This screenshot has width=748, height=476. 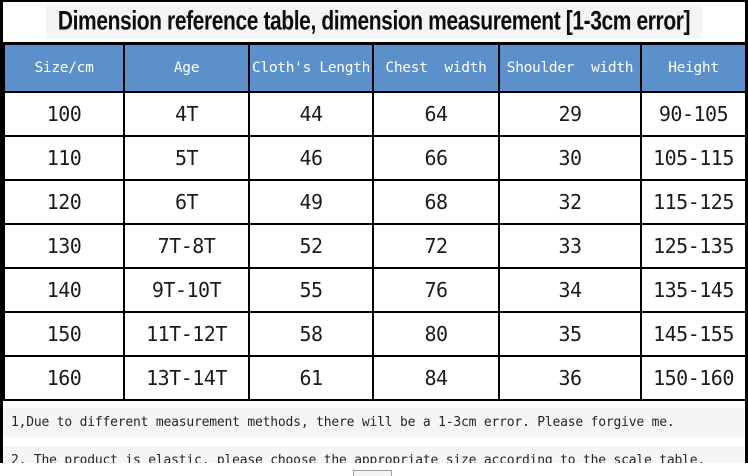 What do you see at coordinates (186, 378) in the screenshot?
I see `table-cell: 13T-14T` at bounding box center [186, 378].